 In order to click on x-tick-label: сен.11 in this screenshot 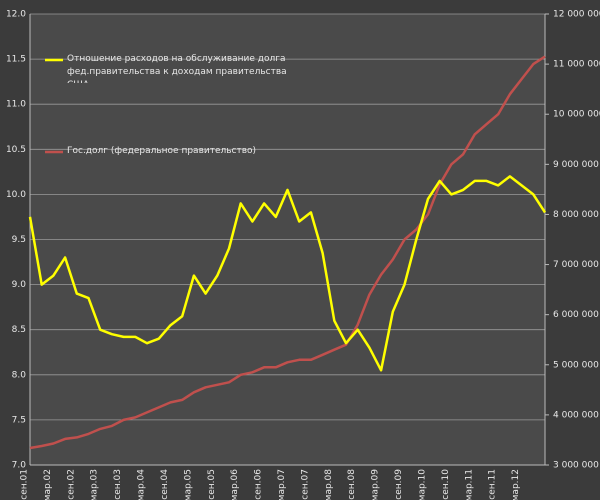, I will do `click(493, 484)`.